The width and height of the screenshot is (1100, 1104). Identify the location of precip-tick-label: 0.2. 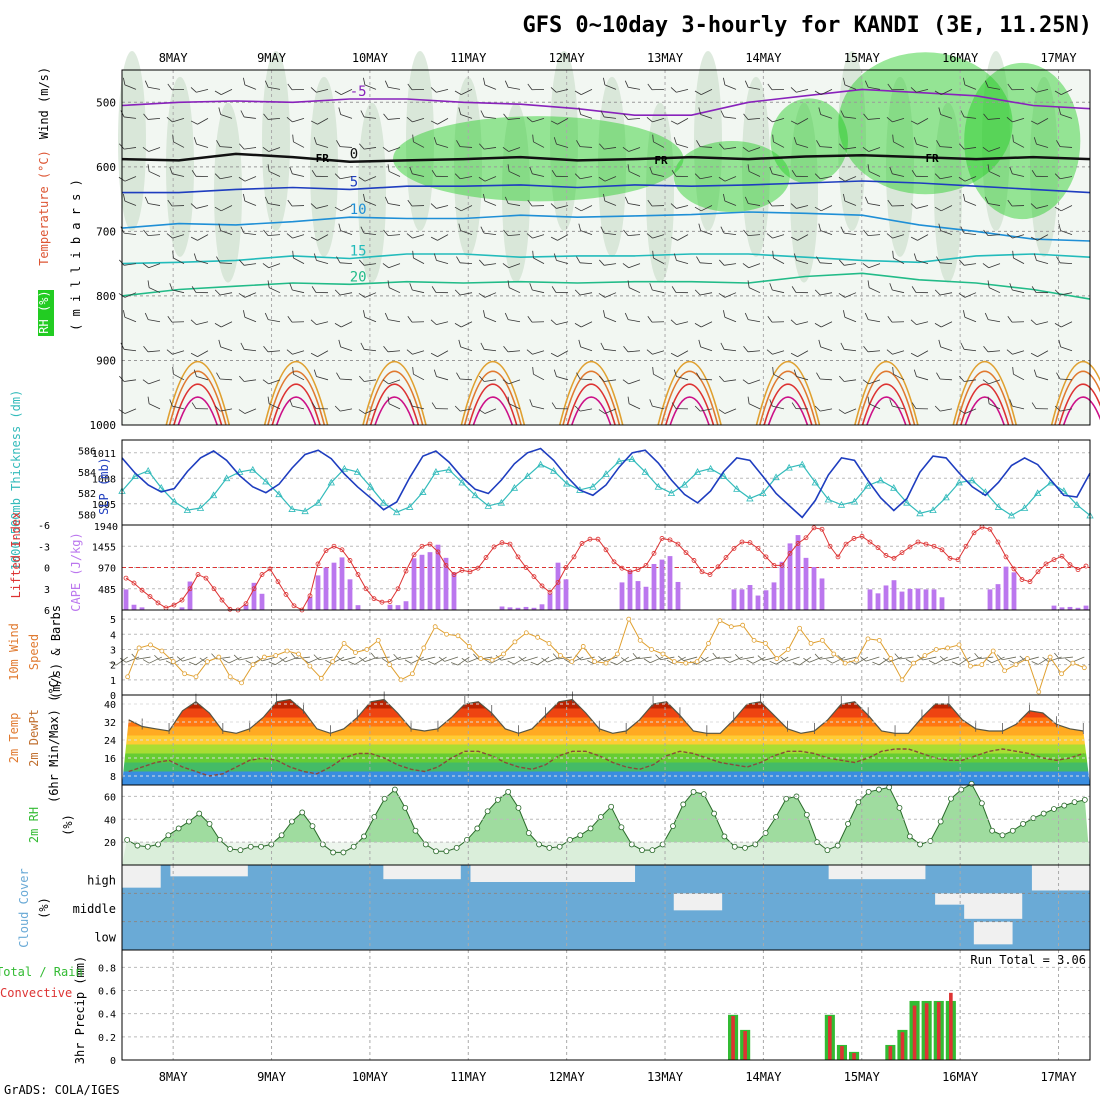
(107, 1038).